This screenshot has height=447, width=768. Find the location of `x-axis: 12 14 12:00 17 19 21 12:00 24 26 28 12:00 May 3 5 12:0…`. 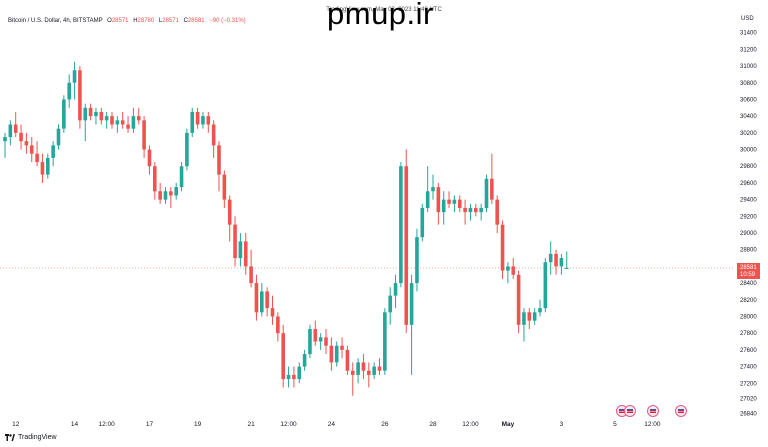

x-axis: 12 14 12:00 17 19 21 12:00 24 26 28 12:00 May 3 5 12:0… is located at coordinates (336, 424).